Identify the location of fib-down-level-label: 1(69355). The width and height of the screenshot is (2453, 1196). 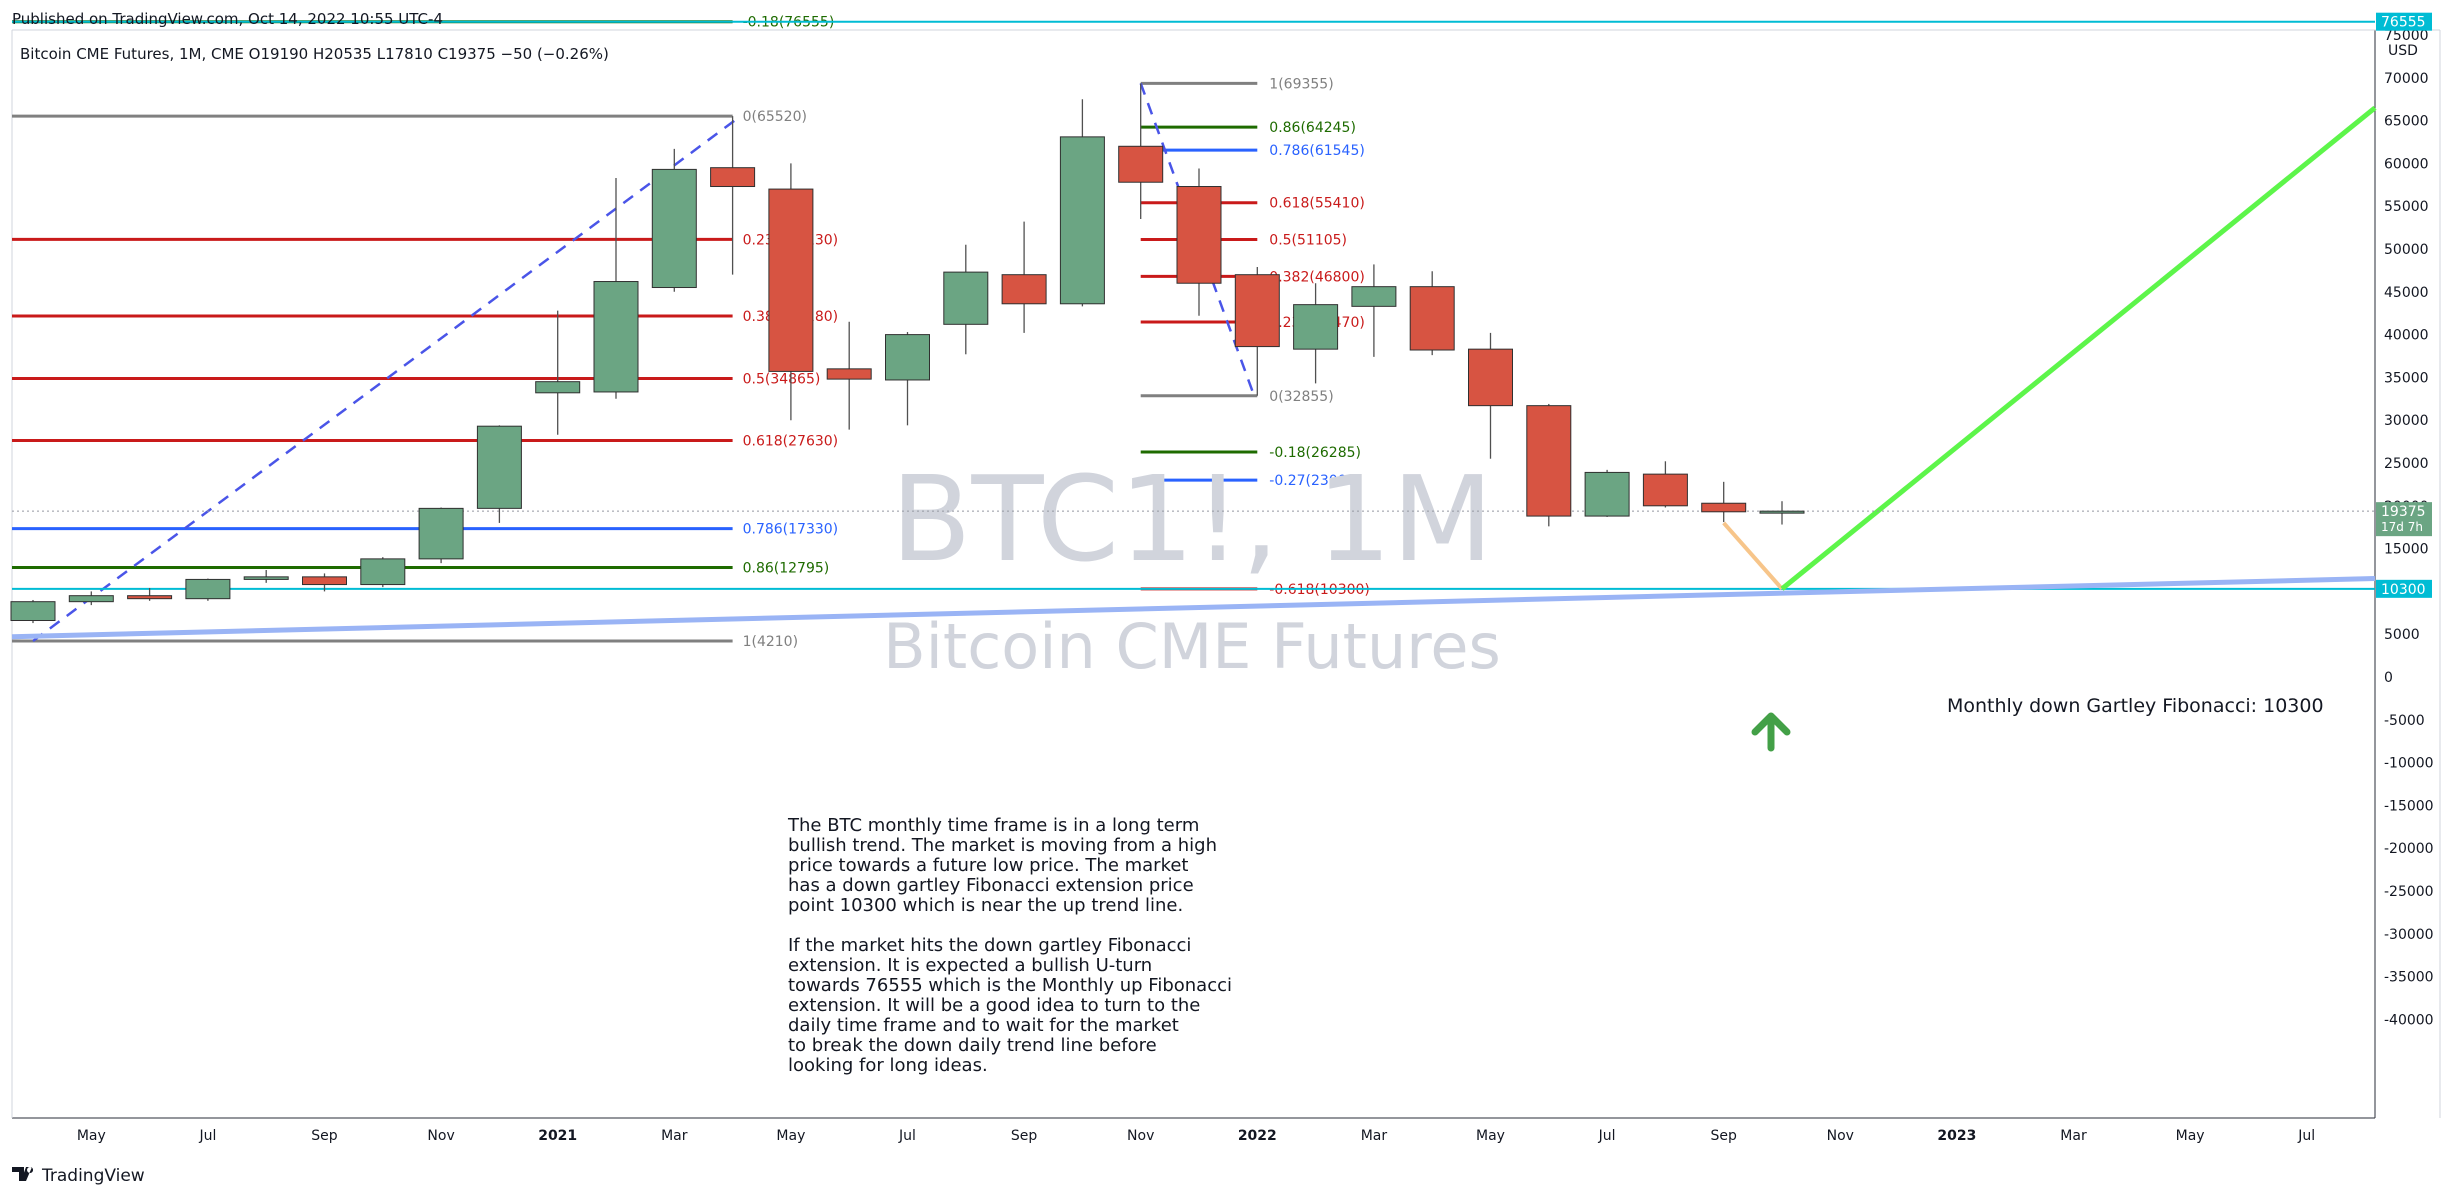
(1301, 84).